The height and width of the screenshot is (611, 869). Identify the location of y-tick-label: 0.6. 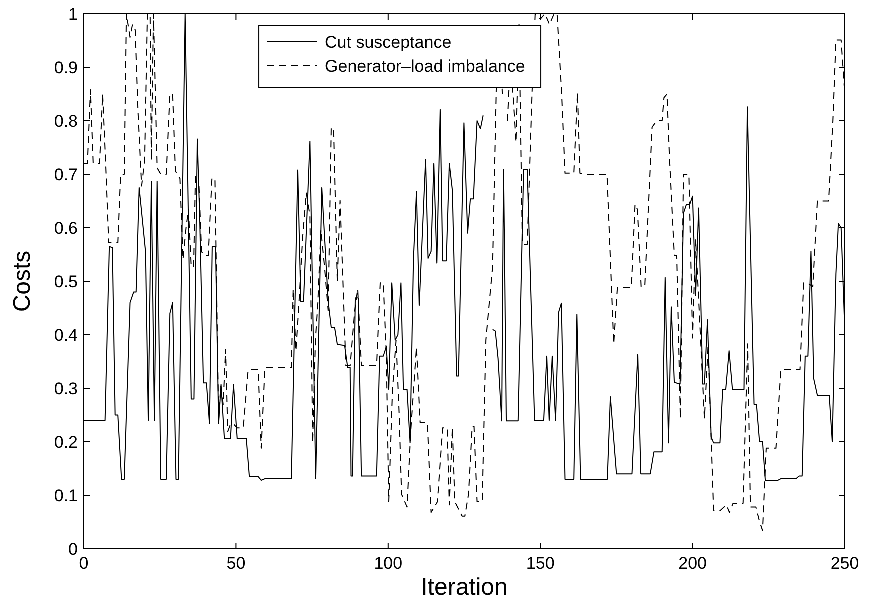
(66, 228).